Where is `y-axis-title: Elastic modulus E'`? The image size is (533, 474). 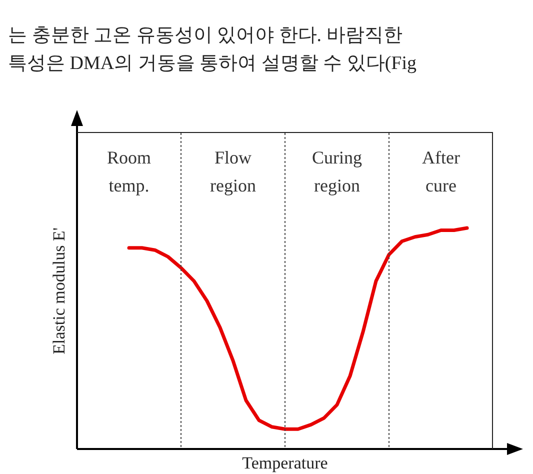 y-axis-title: Elastic modulus E' is located at coordinates (58, 291).